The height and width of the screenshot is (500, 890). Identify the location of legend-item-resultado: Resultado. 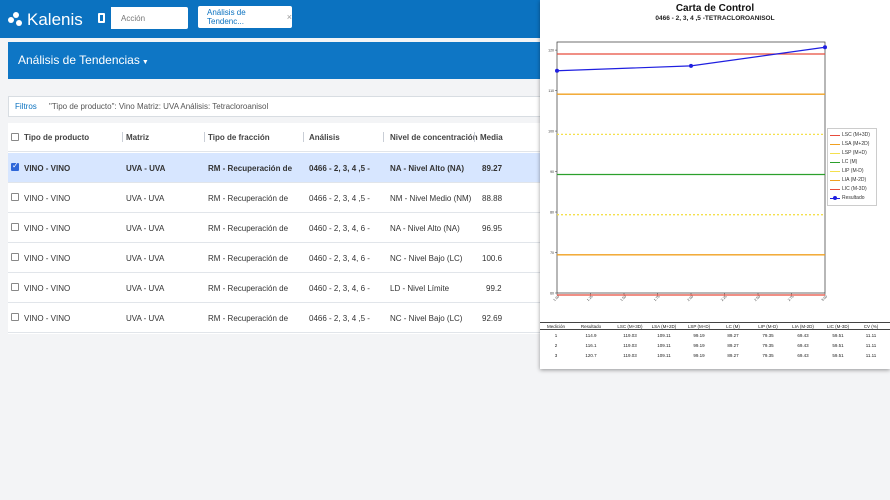
(847, 198).